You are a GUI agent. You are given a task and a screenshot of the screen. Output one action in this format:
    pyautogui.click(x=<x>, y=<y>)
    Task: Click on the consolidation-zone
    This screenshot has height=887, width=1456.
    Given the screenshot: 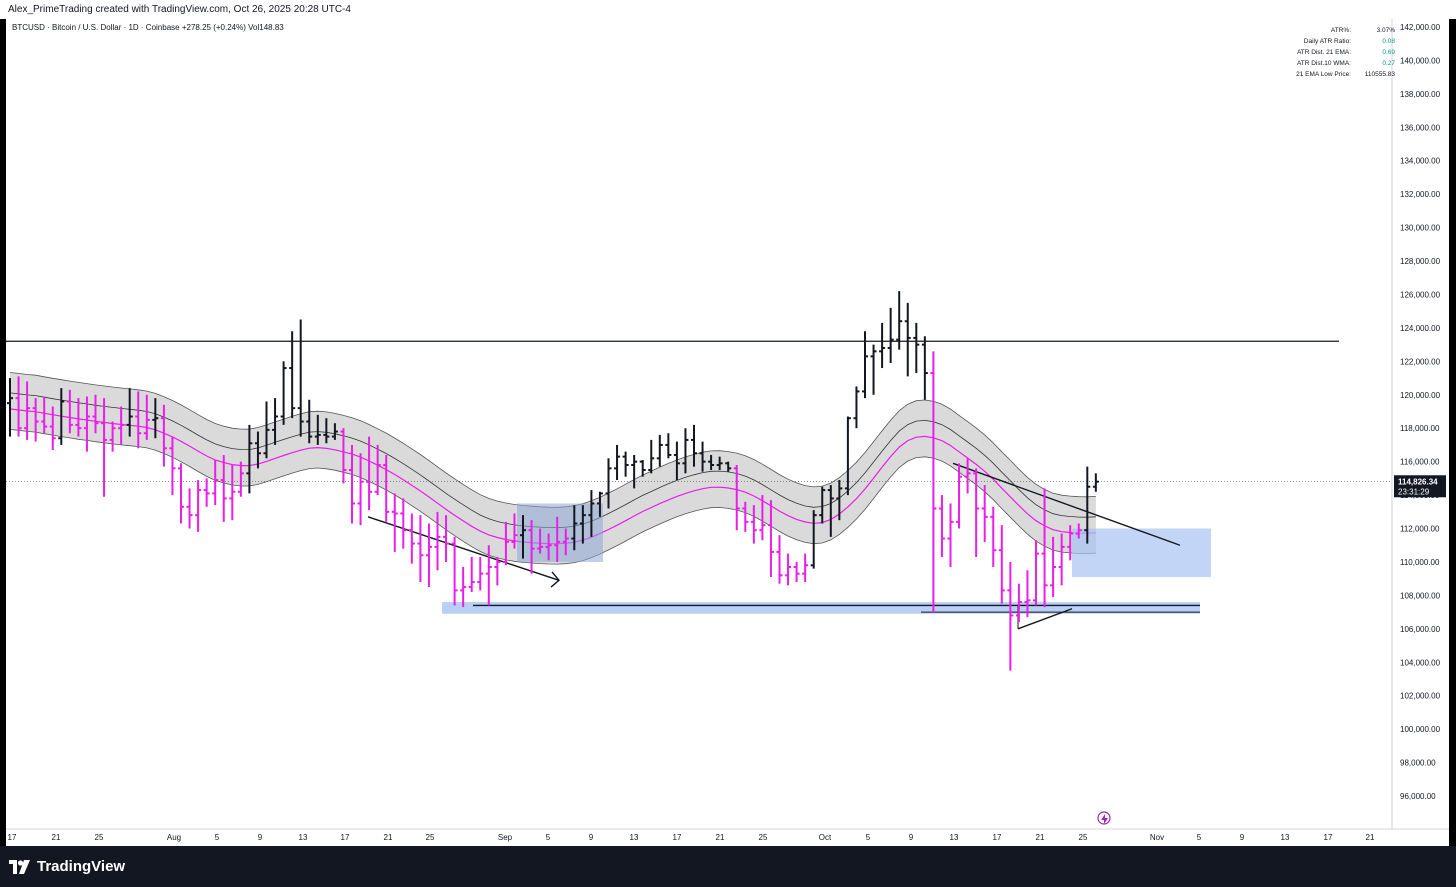 What is the action you would take?
    pyautogui.click(x=560, y=532)
    